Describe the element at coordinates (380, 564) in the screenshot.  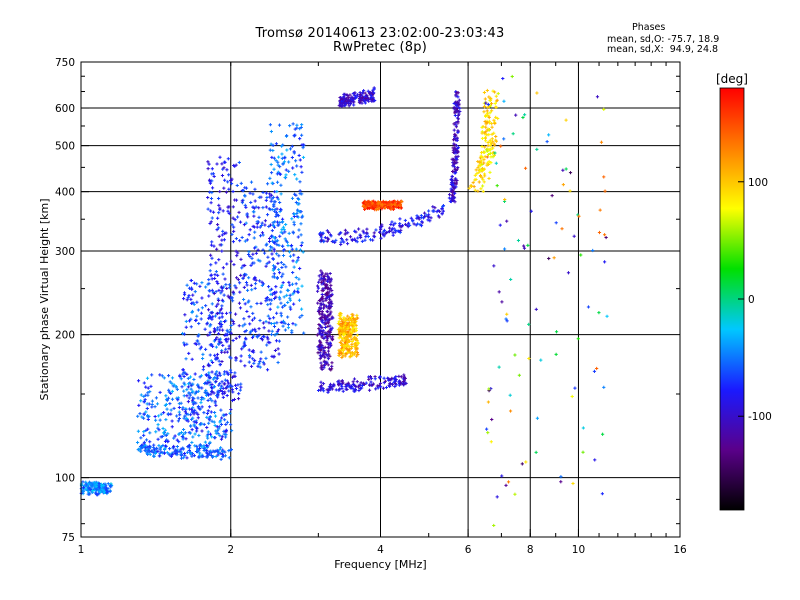
I see `x-axis-label: Frequency [MHz]` at that location.